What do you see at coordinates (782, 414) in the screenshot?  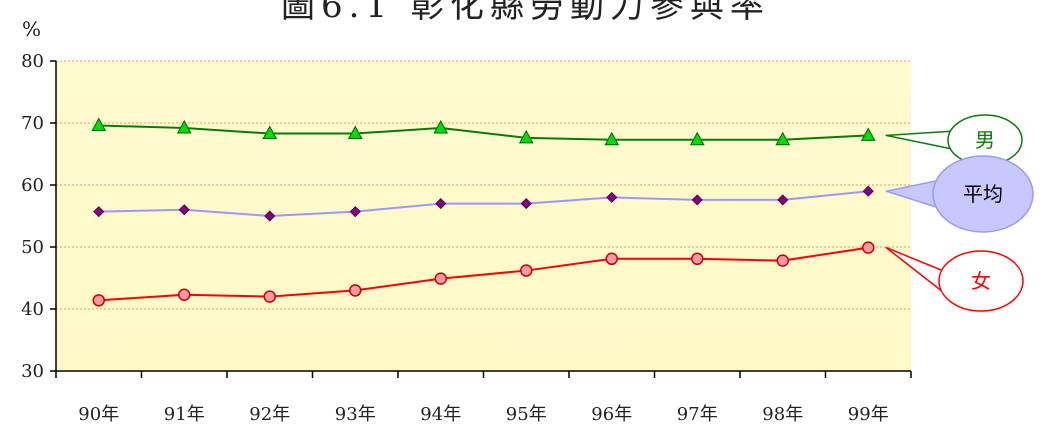 I see `x-tick-label: 98年` at bounding box center [782, 414].